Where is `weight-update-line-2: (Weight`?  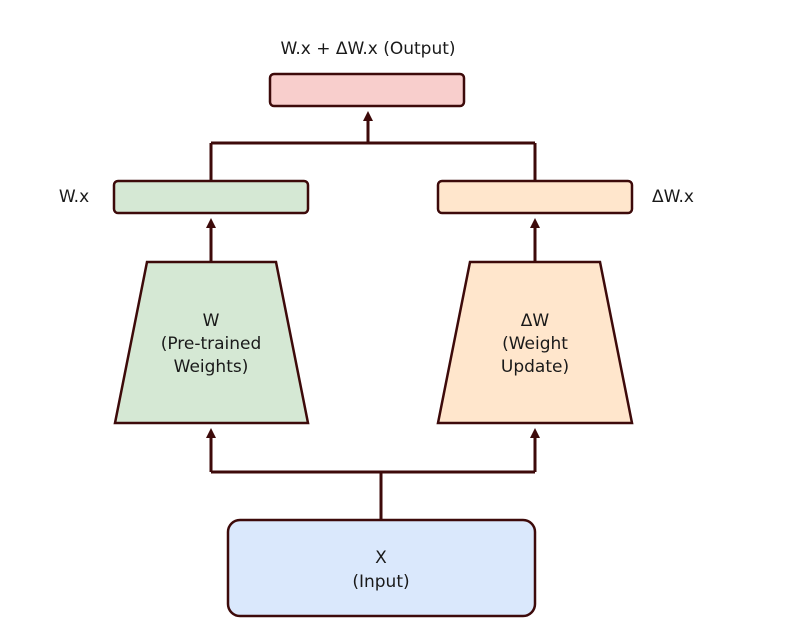
weight-update-line-2: (Weight is located at coordinates (535, 344).